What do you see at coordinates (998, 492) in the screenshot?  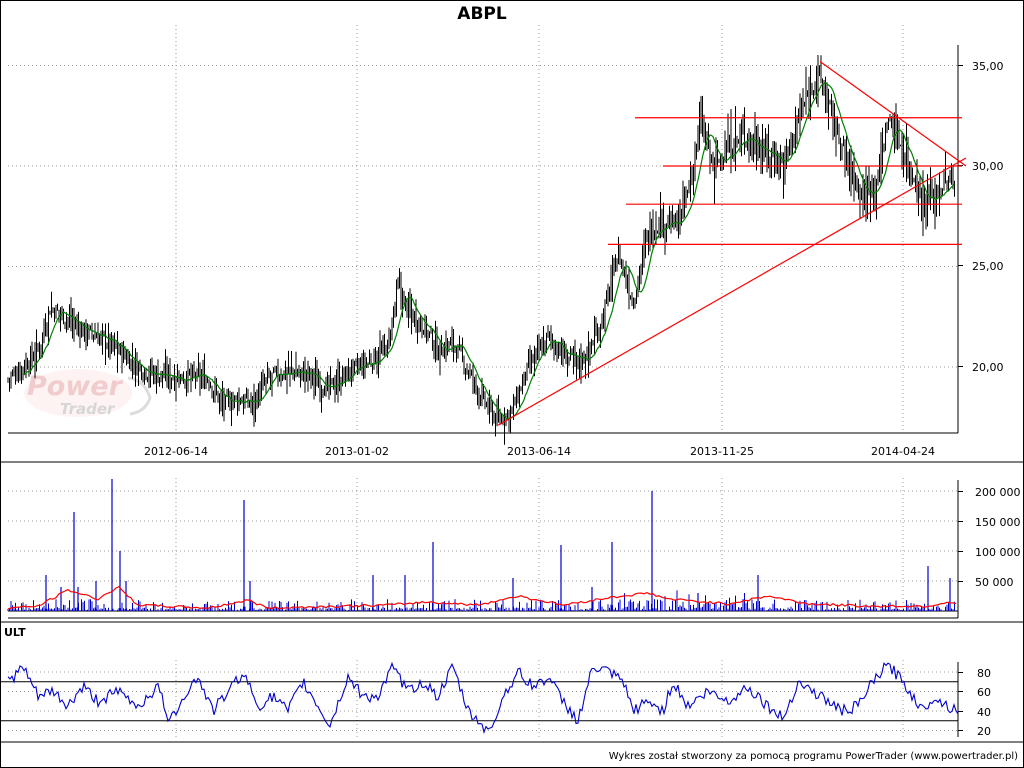 I see `vol-tick-200000: 200 000` at bounding box center [998, 492].